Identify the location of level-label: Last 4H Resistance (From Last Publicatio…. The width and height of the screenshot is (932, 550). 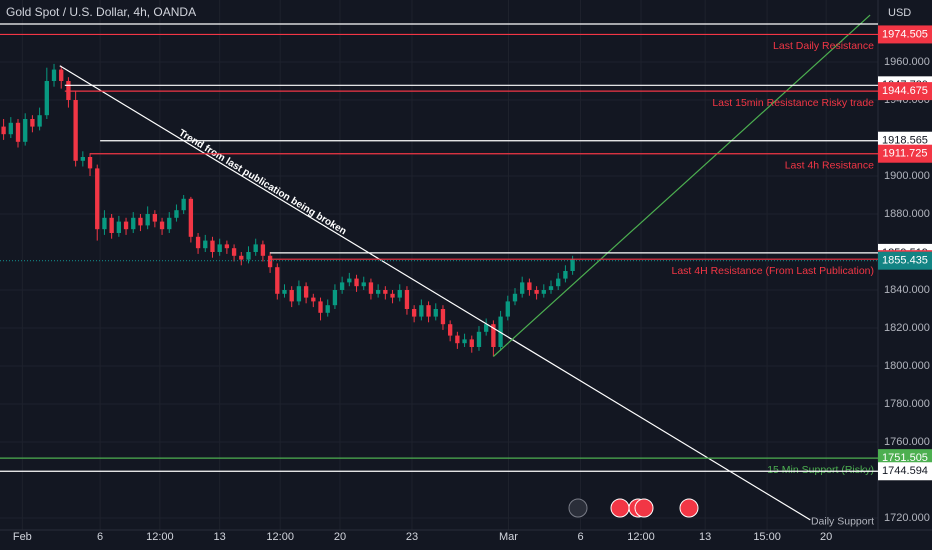
(773, 271).